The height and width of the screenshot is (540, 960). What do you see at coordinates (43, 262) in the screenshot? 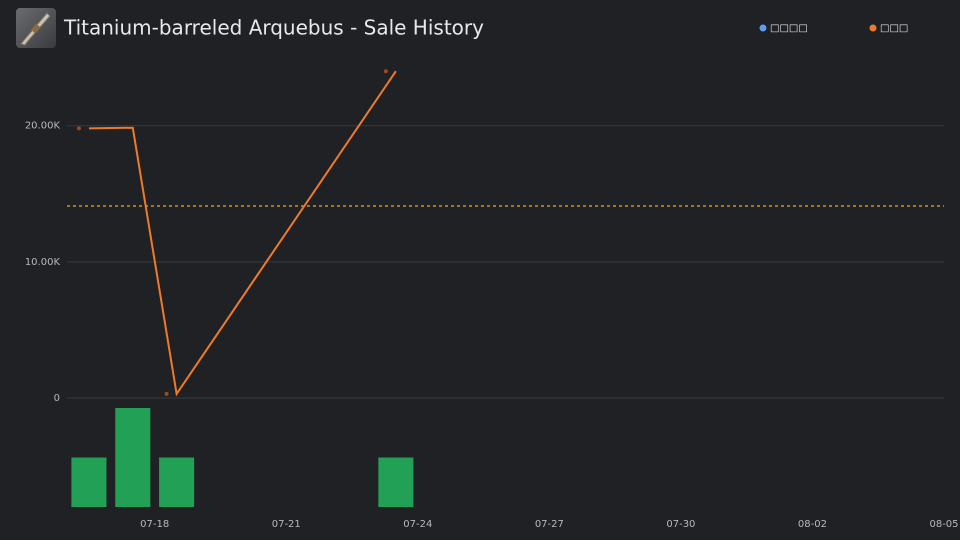
I see `y-tick-label: 10.00K` at bounding box center [43, 262].